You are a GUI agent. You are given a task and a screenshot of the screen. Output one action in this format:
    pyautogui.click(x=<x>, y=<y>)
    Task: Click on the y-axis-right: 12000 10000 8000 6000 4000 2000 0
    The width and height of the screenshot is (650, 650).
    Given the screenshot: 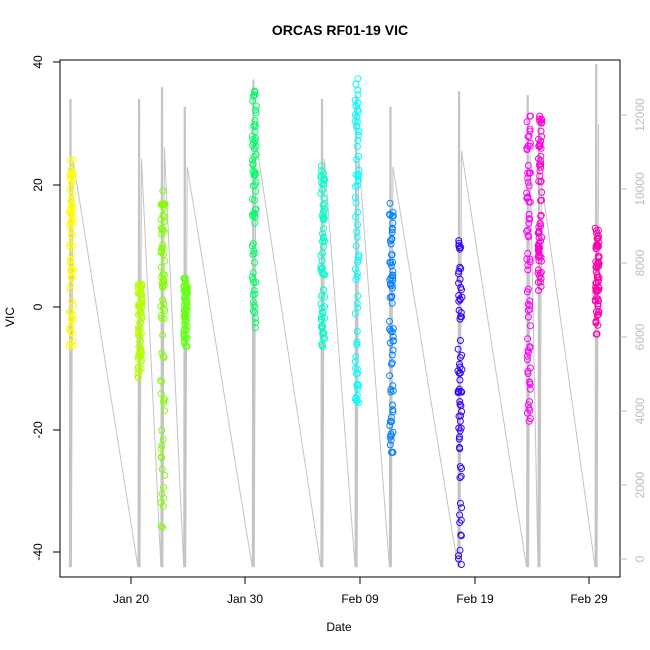 What is the action you would take?
    pyautogui.click(x=633, y=330)
    